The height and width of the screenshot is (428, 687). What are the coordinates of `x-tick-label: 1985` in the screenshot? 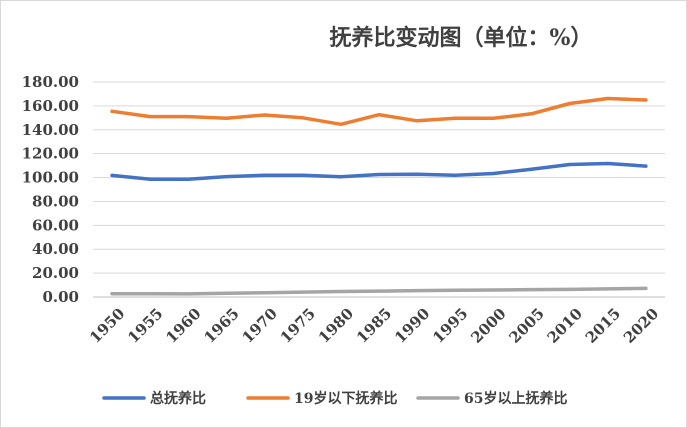 It's located at (374, 326).